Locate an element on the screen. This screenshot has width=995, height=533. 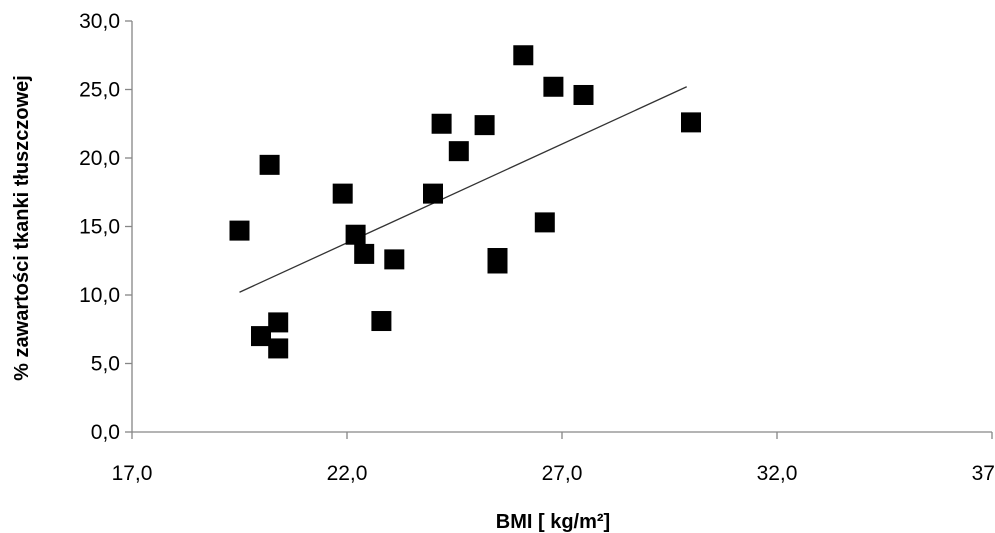
x-tick-label: 32,0 is located at coordinates (777, 473).